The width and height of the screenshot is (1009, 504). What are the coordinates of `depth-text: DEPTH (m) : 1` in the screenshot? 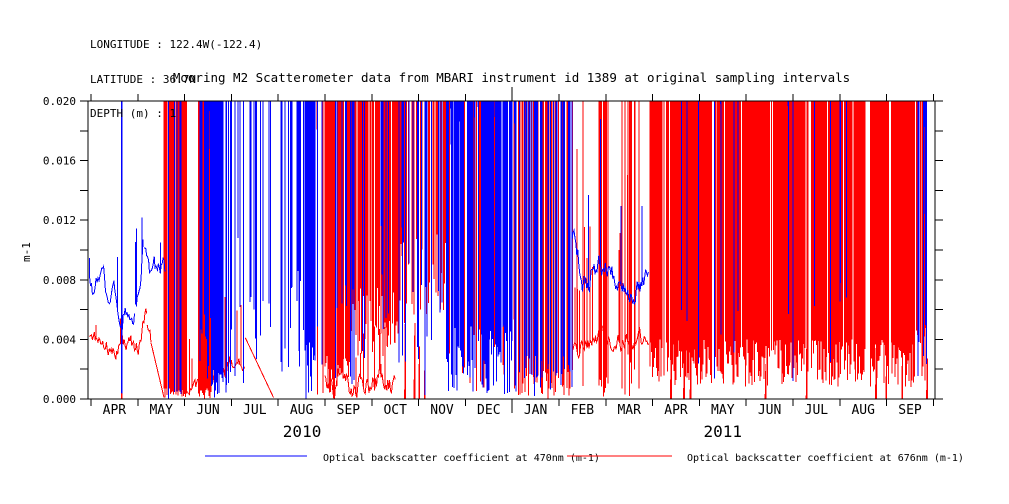 It's located at (133, 113).